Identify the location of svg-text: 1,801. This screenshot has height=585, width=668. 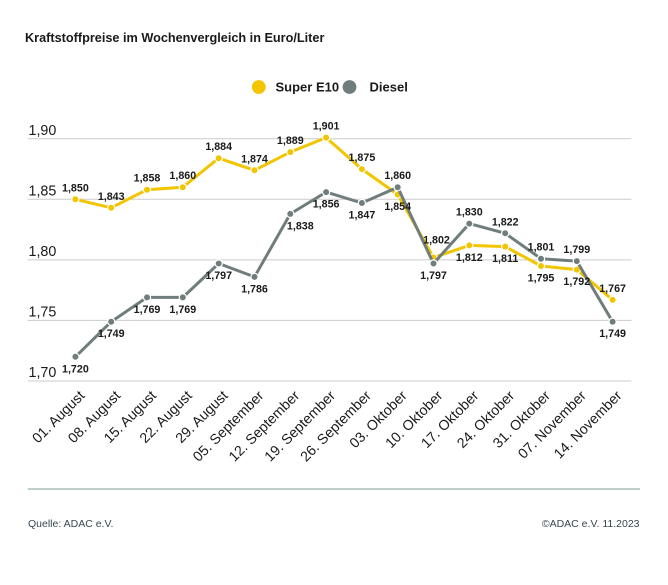
(541, 248).